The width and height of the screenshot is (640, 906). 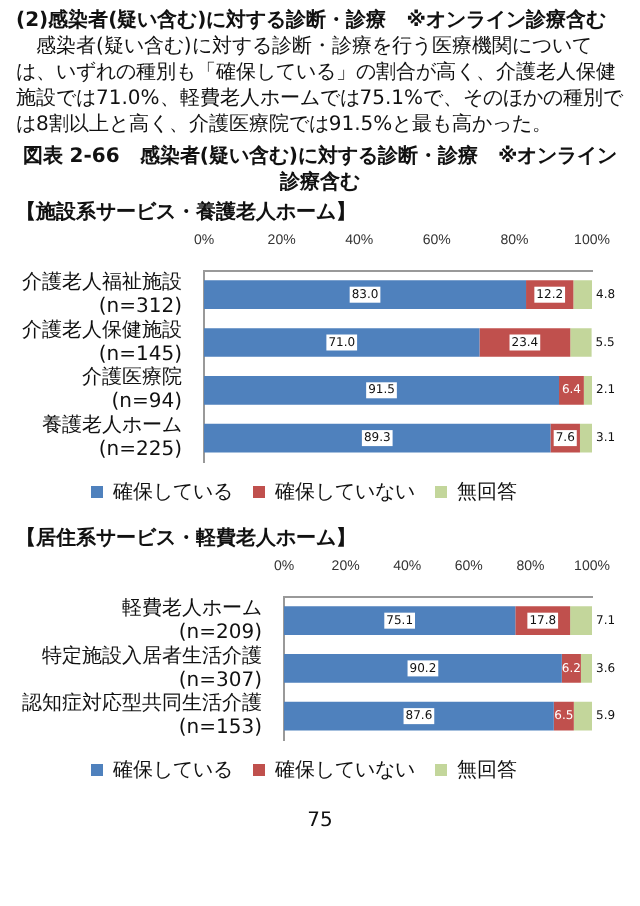 I want to click on chart-title: 図表 2-66 感染者(疑い含む)に対する診断・診療 ※オンライン診療含む, so click(x=320, y=170).